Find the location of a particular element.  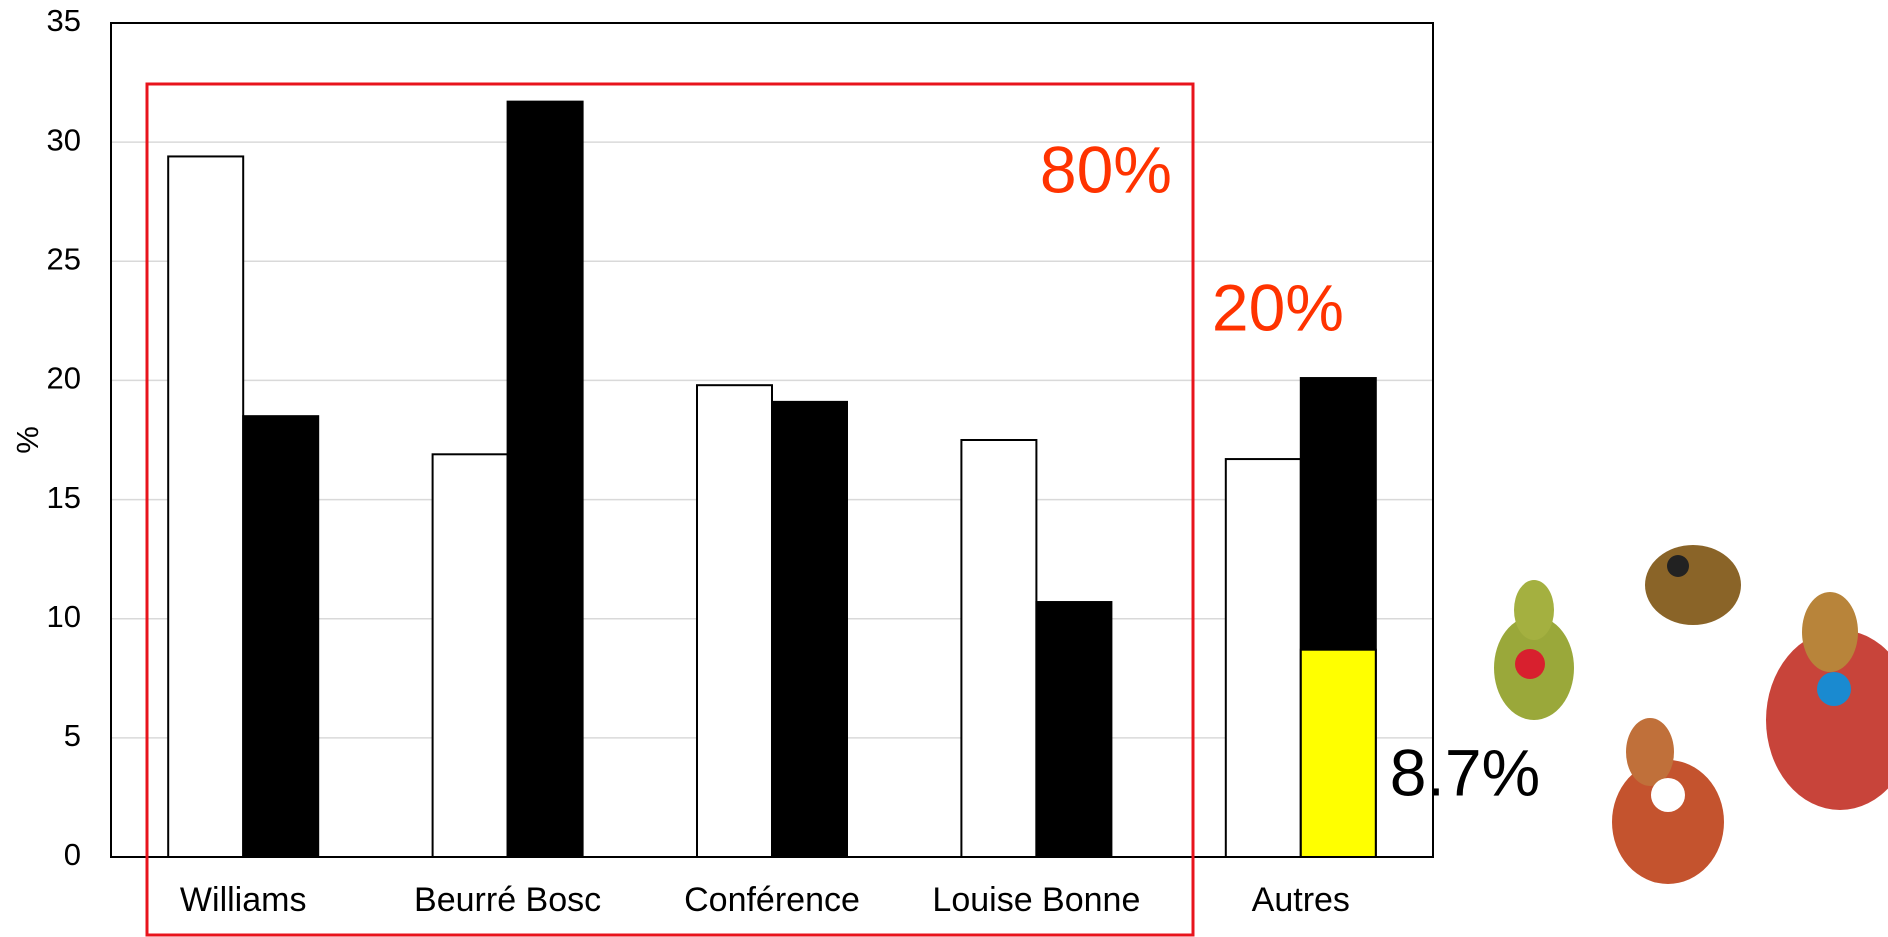

y-axis-label: % is located at coordinates (27, 440).